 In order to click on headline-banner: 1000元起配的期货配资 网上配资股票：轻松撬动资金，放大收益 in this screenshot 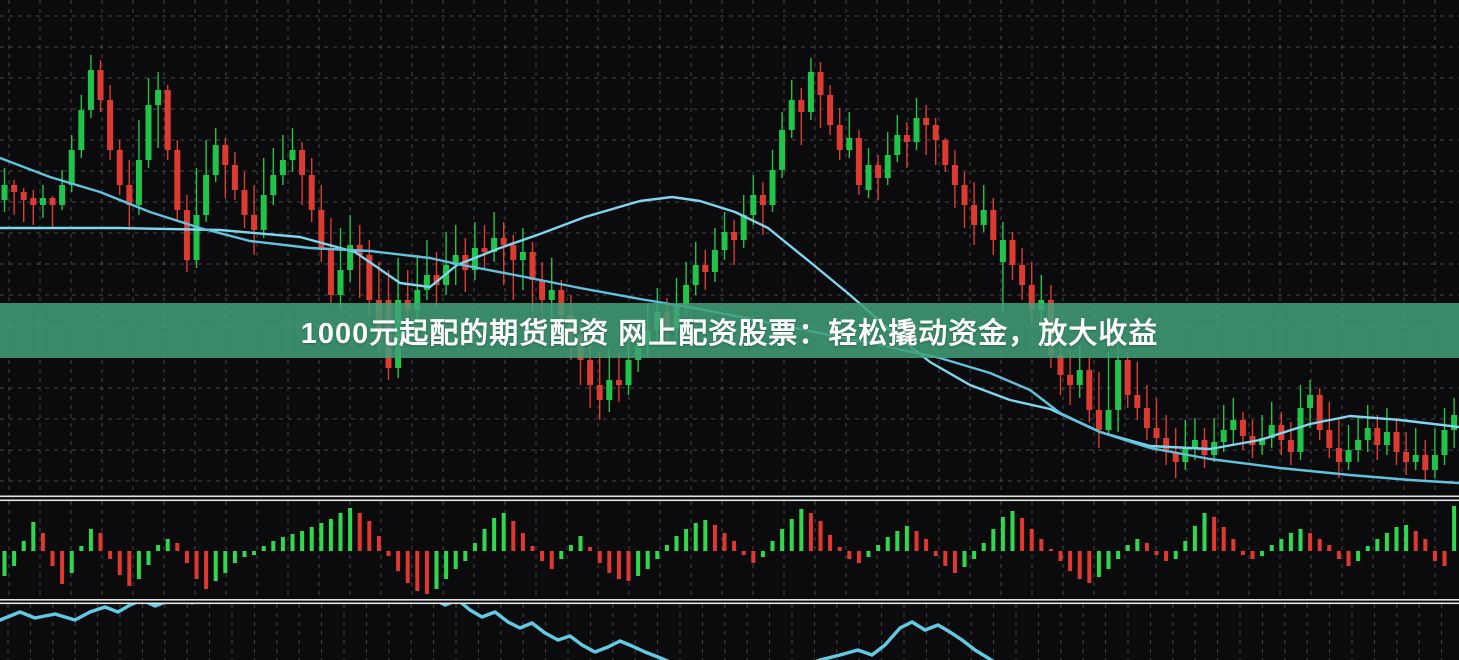, I will do `click(729, 330)`.